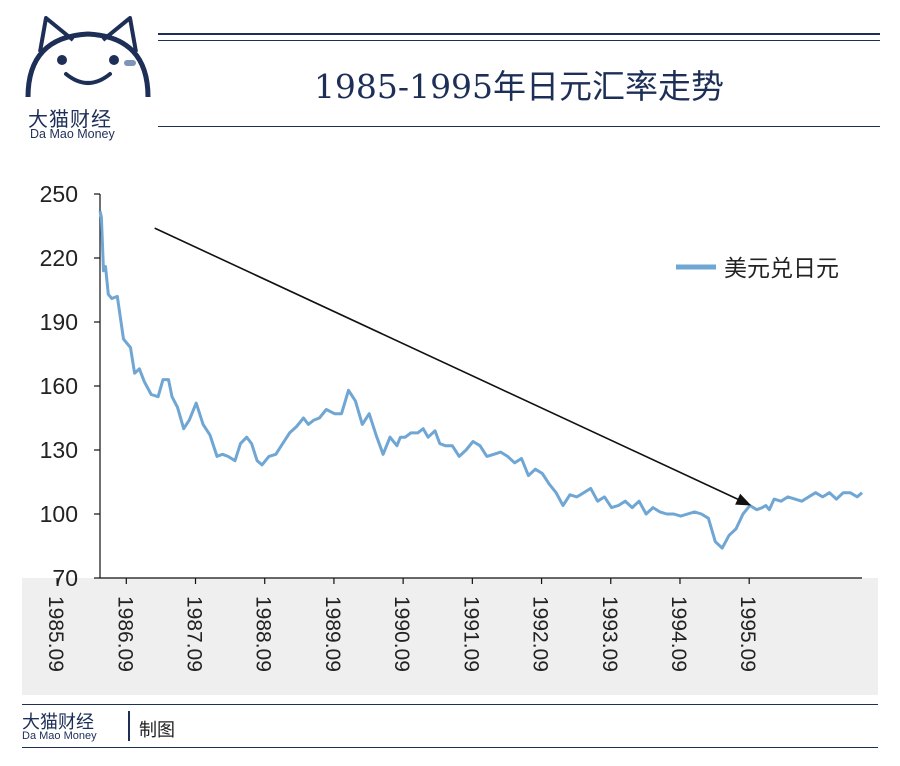  I want to click on footer-brand-cn: 大猫财经, so click(58, 722).